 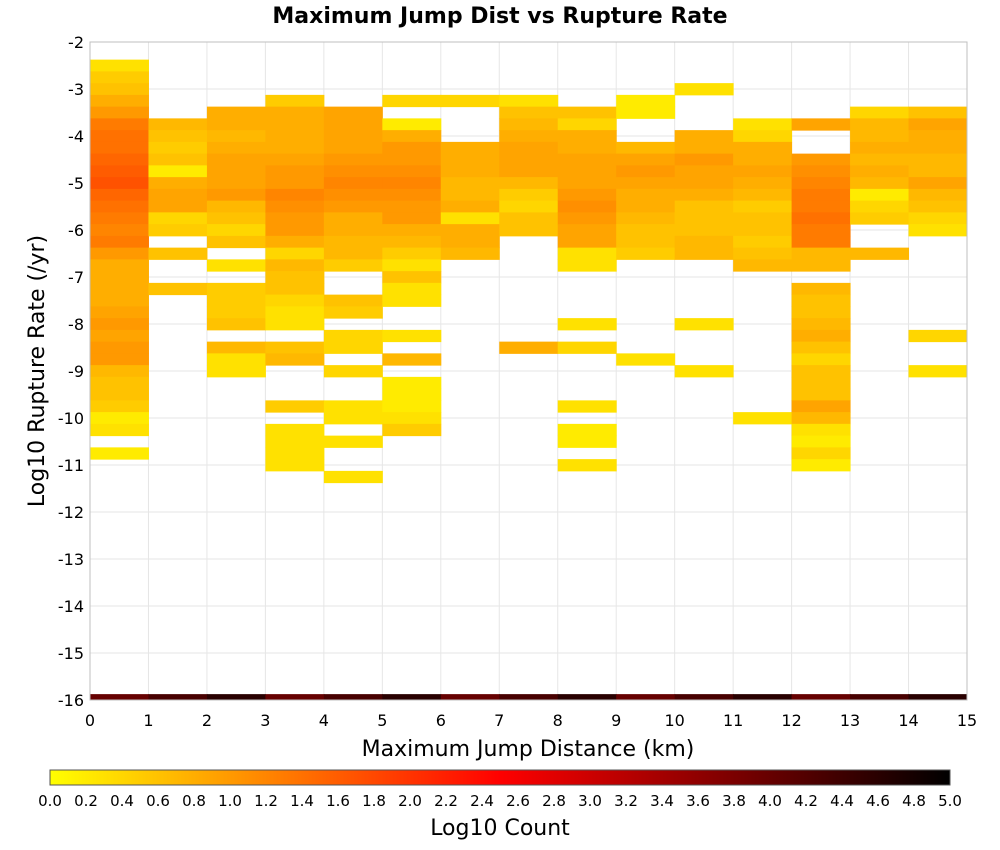 I want to click on x-tick-label: 3, so click(x=265, y=720).